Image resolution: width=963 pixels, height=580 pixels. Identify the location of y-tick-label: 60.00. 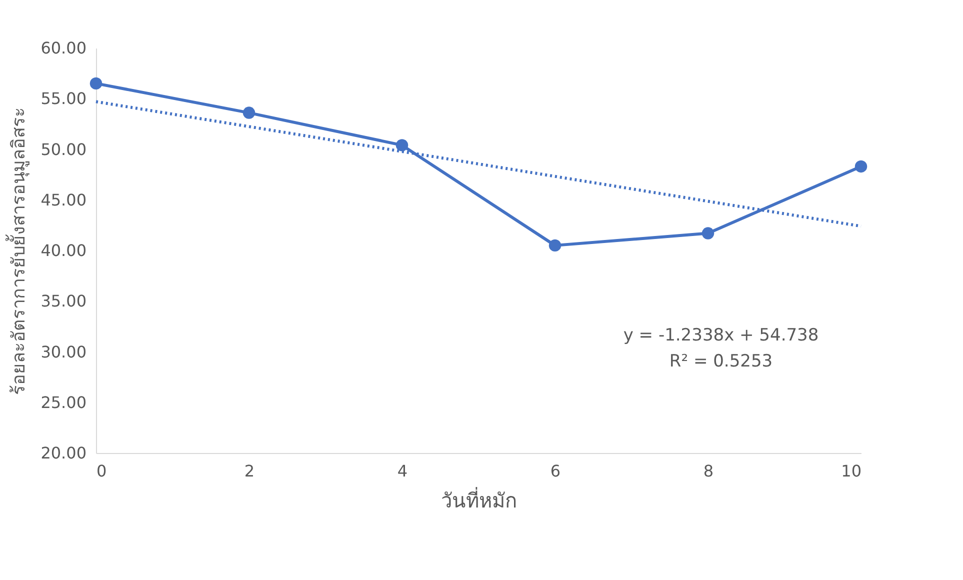
(63, 48).